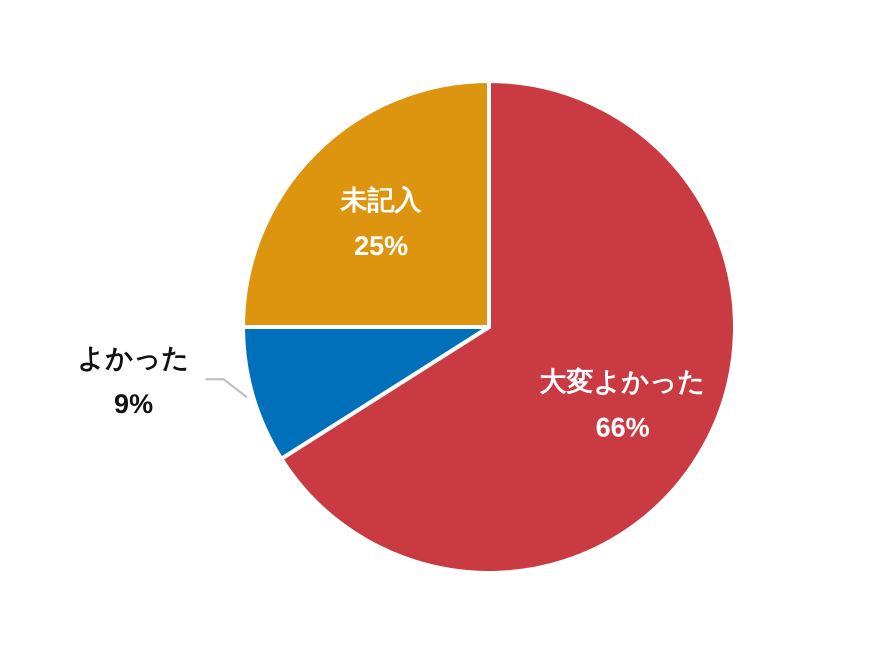  Describe the element at coordinates (381, 200) in the screenshot. I see `slice-label: 未記入` at that location.